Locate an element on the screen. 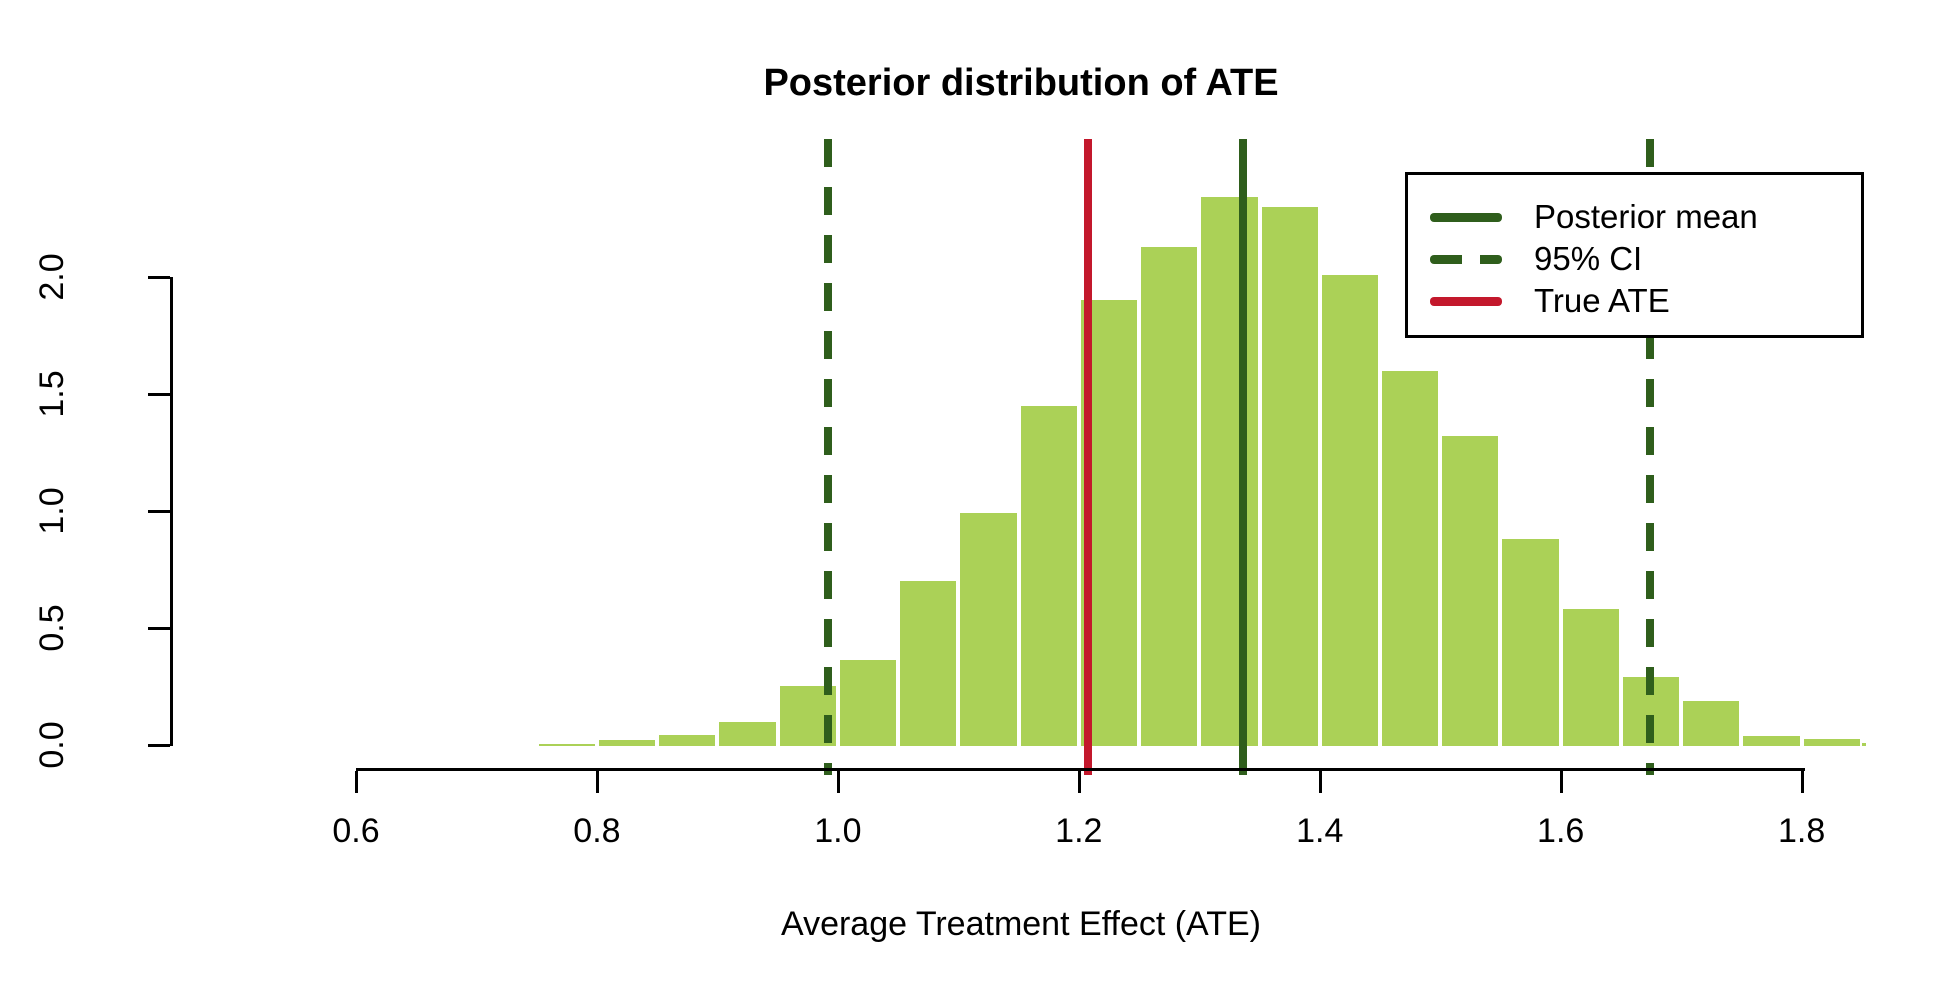 This screenshot has height=985, width=1953. x-tick-label: 1.4 is located at coordinates (1320, 831).